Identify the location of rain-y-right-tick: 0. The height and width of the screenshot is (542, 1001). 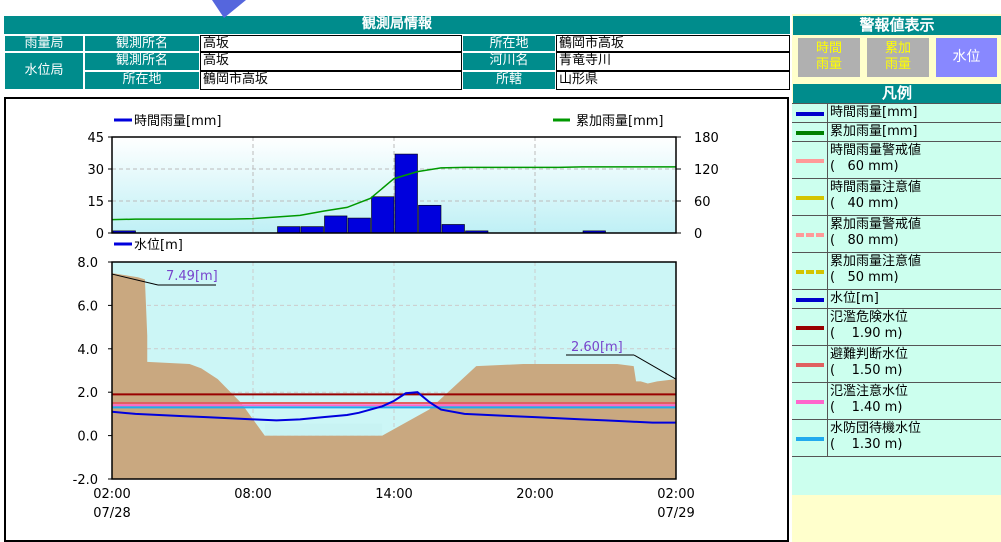
(698, 234).